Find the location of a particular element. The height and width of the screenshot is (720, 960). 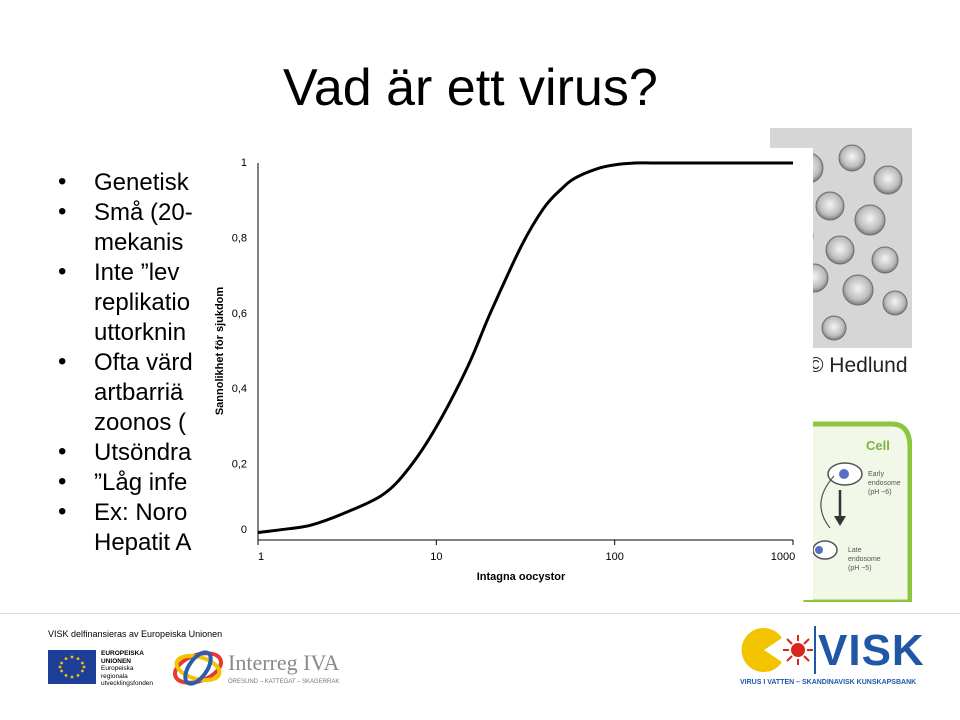

x-tick-label: 100 is located at coordinates (614, 557).